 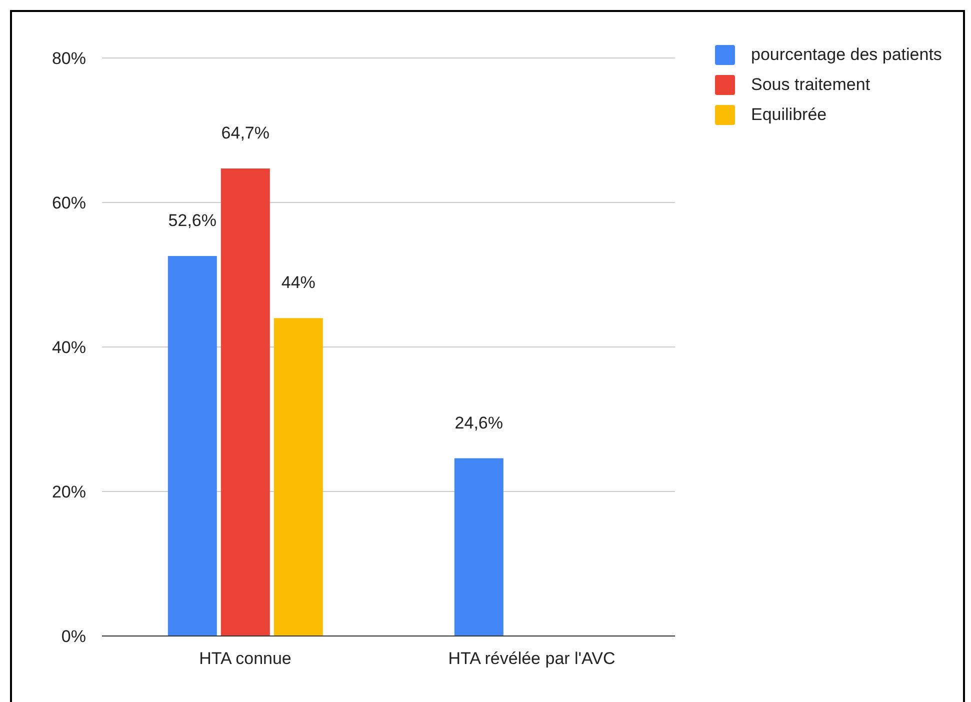 What do you see at coordinates (69, 348) in the screenshot?
I see `y-tick-label: 40%` at bounding box center [69, 348].